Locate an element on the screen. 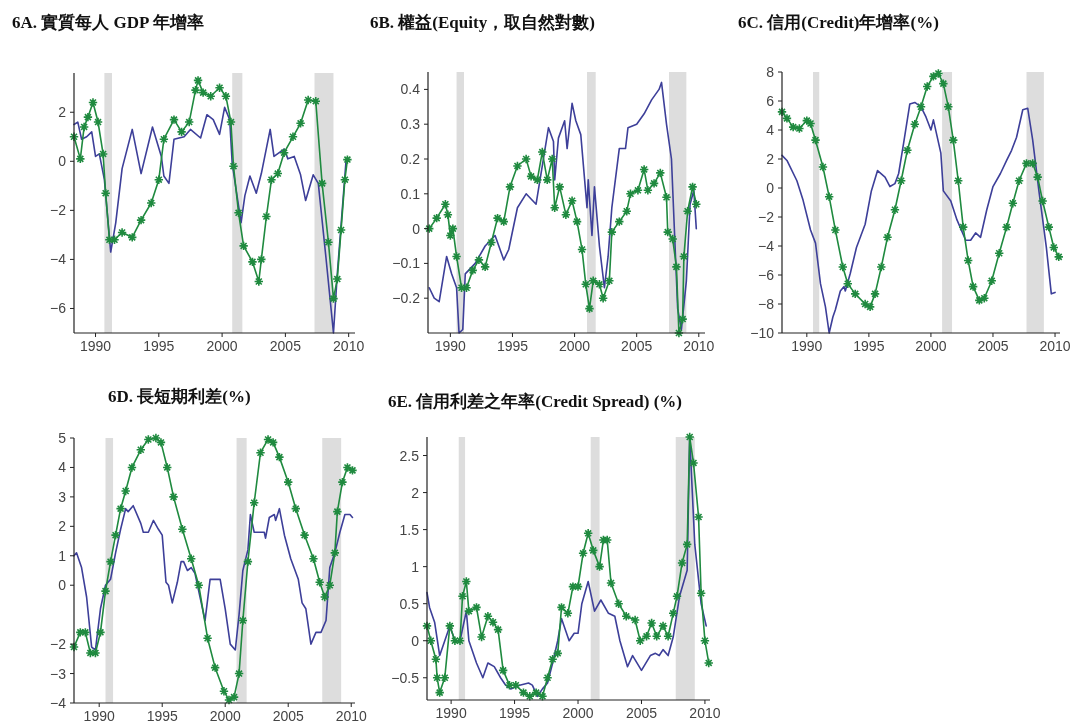  y-tick-label: 0.5 is located at coordinates (409, 603).